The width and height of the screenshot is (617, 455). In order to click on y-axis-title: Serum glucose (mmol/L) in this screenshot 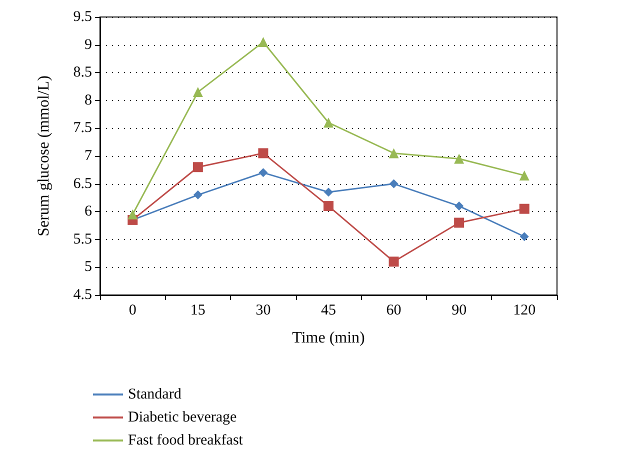, I will do `click(44, 156)`.